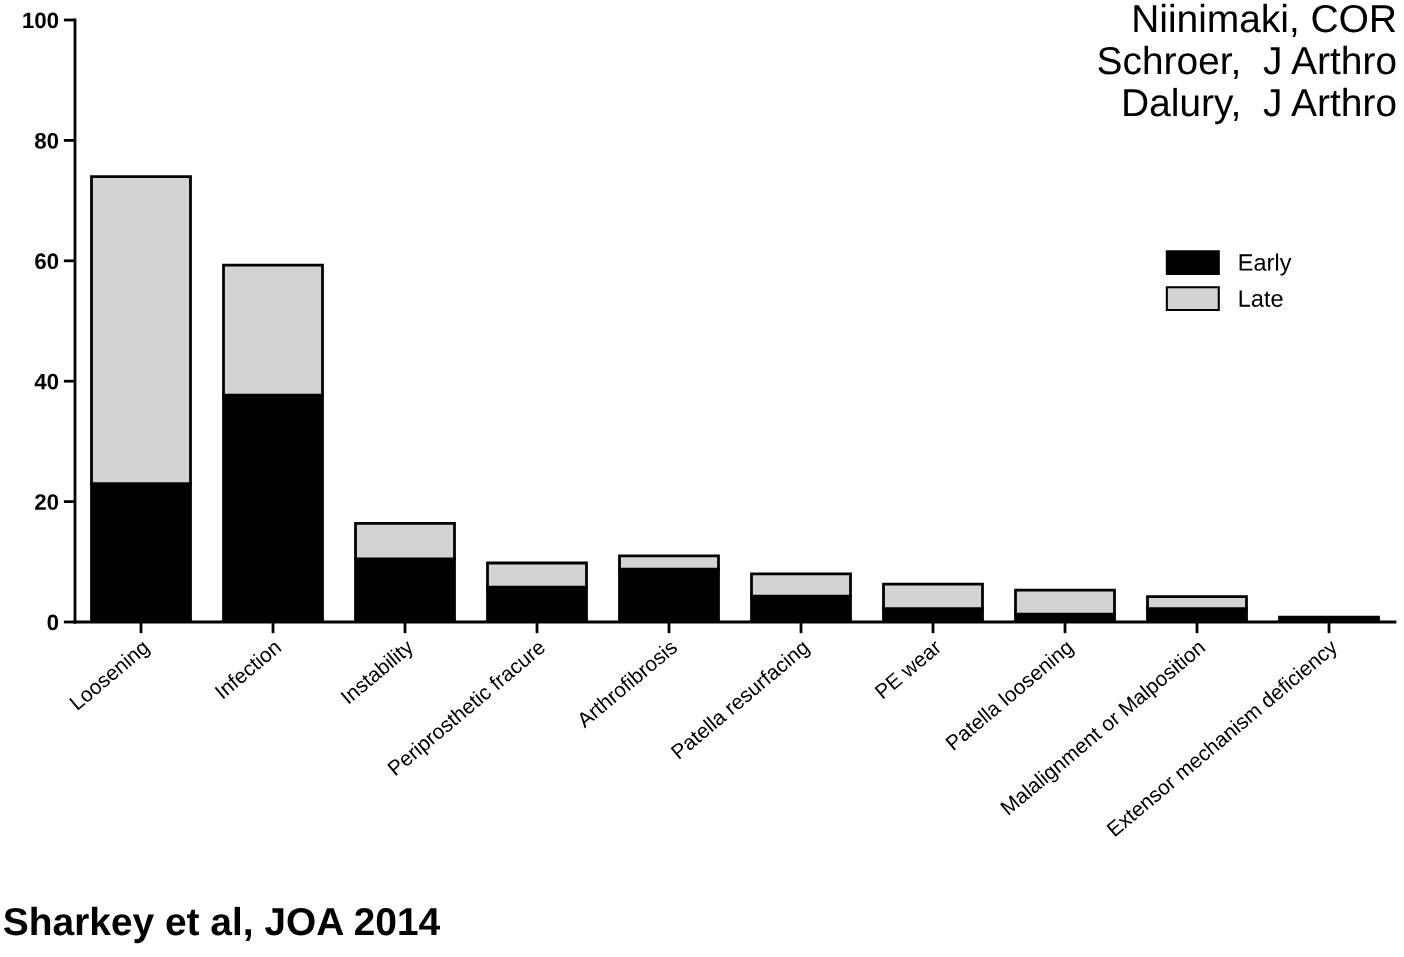 Image resolution: width=1404 pixels, height=957 pixels. Describe the element at coordinates (1265, 20) in the screenshot. I see `annotation: Niinimaki, COR` at that location.